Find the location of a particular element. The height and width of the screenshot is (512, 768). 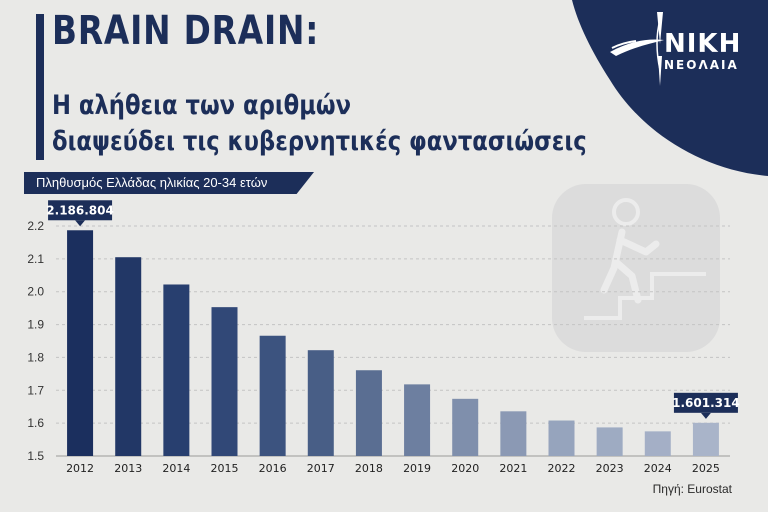

x-tick-label: 2015 is located at coordinates (225, 468).